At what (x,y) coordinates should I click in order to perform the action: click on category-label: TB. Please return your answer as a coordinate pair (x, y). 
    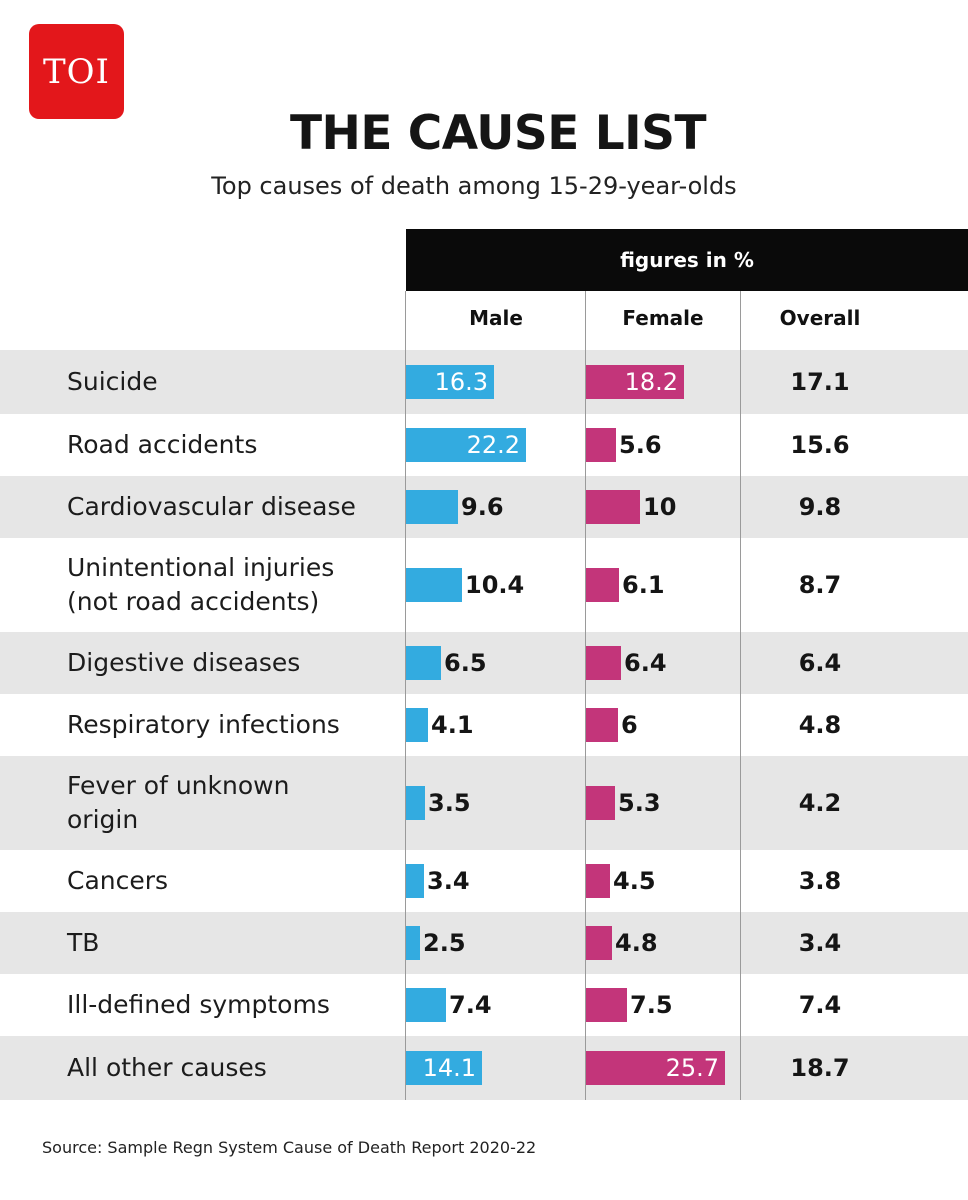
    Looking at the image, I should click on (83, 942).